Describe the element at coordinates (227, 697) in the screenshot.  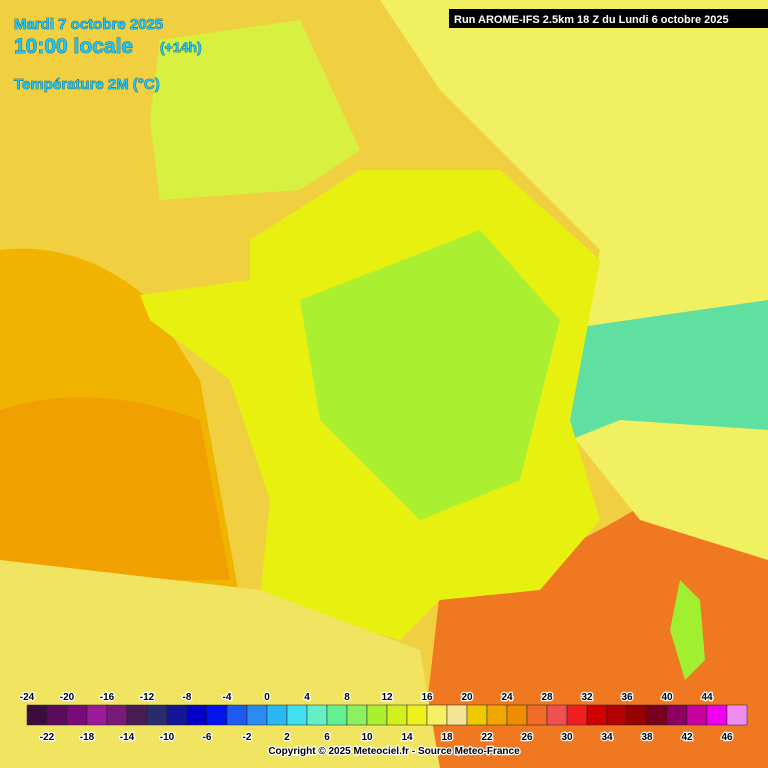
I see `legend-label: -4` at that location.